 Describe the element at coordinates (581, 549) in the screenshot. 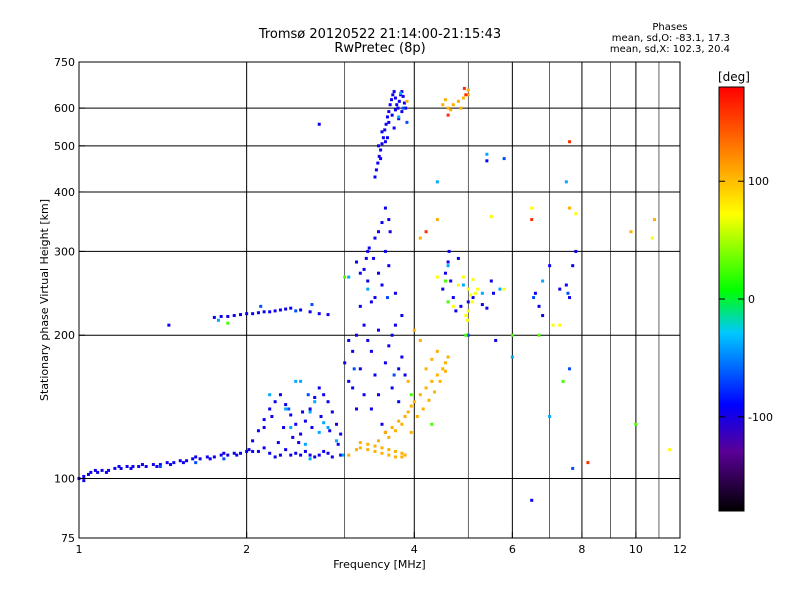

I see `x-tick-label: 8` at that location.